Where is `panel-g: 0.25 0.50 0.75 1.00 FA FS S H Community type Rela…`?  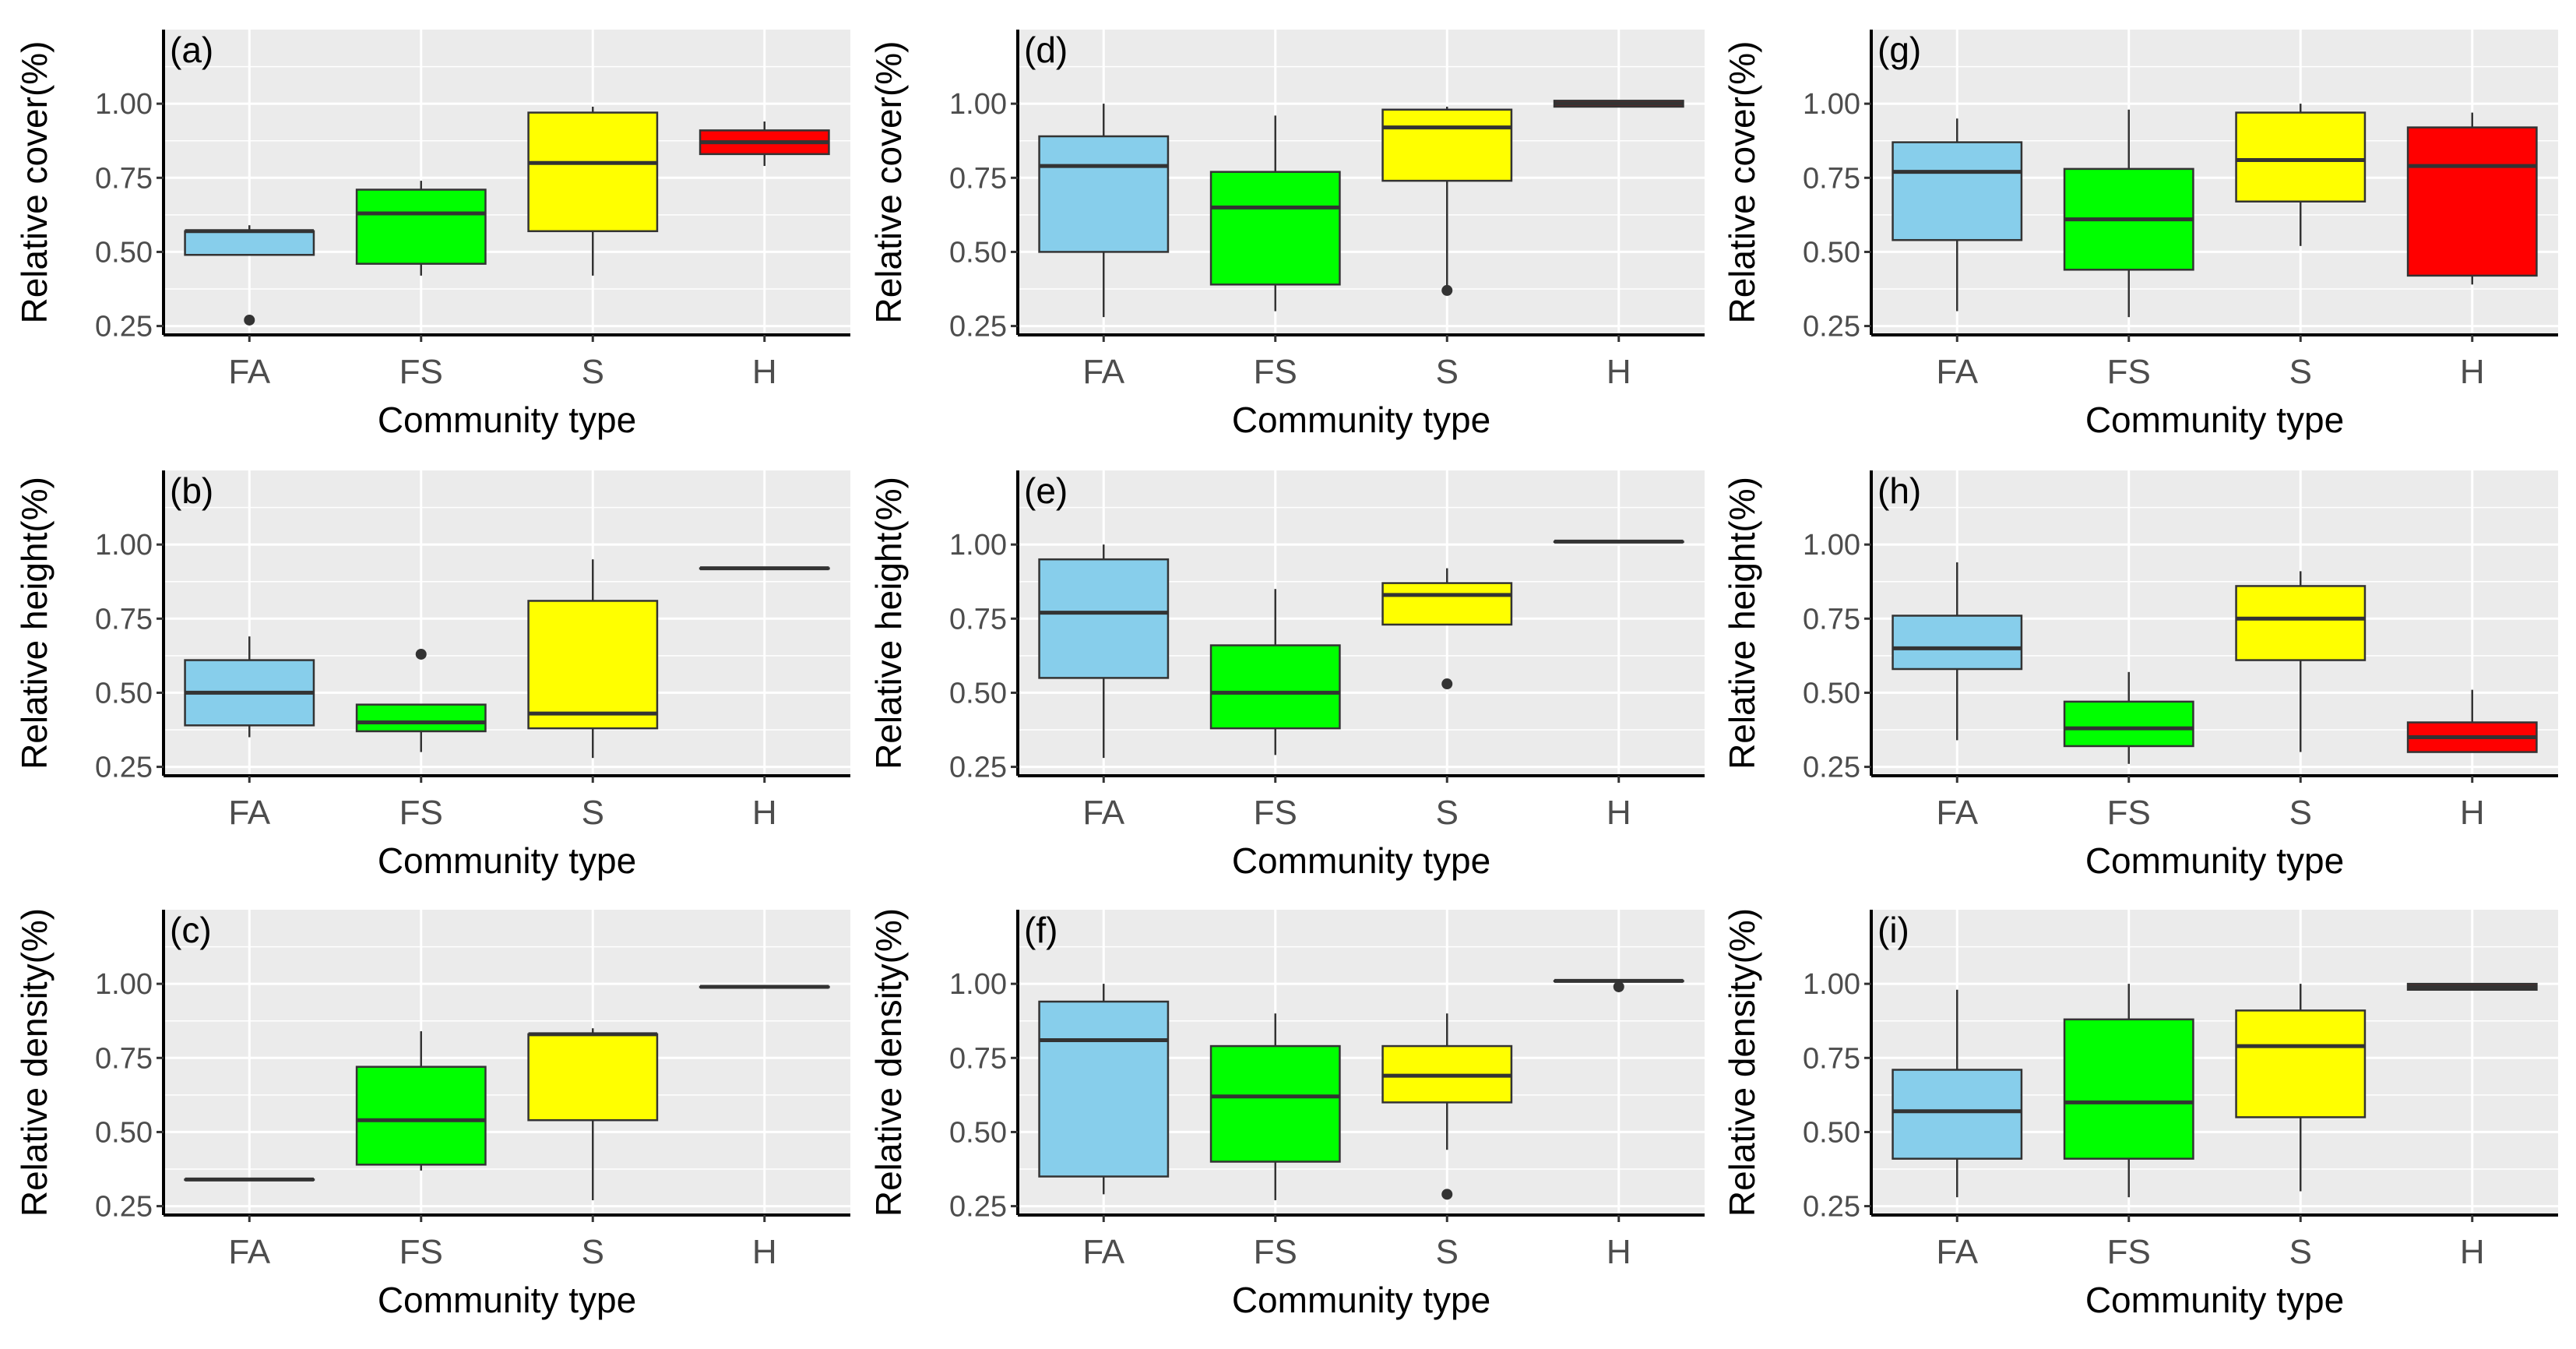
panel-g: 0.25 0.50 0.75 1.00 FA FS S H Community type Rela… is located at coordinates (2140, 235).